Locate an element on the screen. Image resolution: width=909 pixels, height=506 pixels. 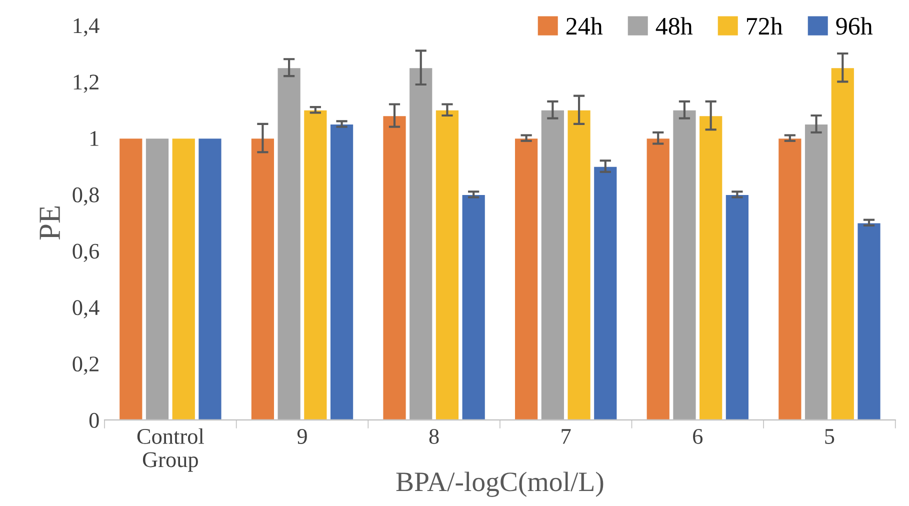
y-tick-label: 0,8 is located at coordinates (85, 196).